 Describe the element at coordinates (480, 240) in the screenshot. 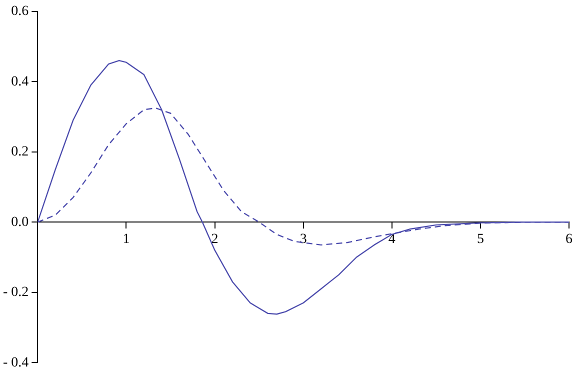

I see `x-tick-label: 5` at that location.